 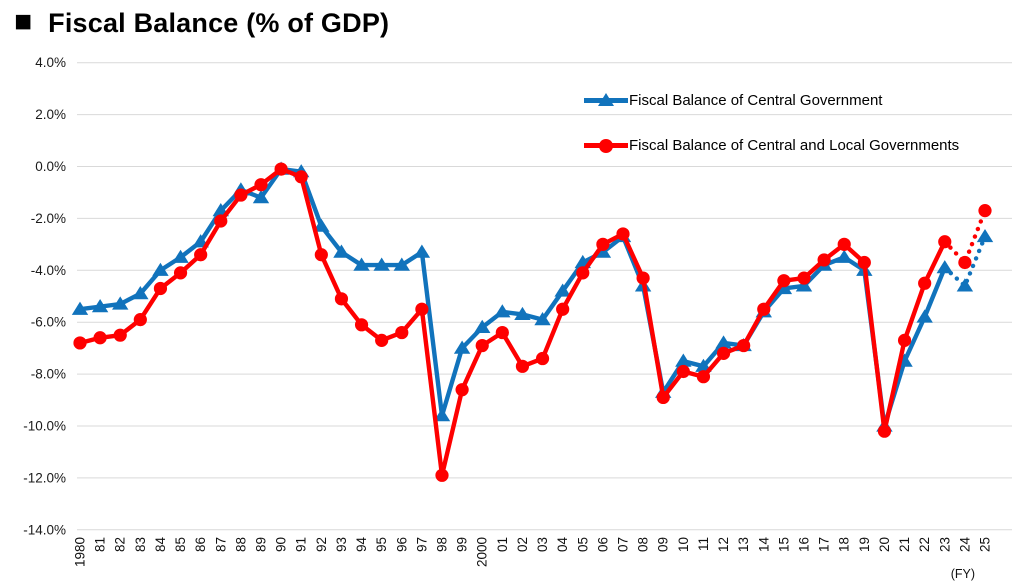 What do you see at coordinates (824, 544) in the screenshot?
I see `x-tick-label: 17` at bounding box center [824, 544].